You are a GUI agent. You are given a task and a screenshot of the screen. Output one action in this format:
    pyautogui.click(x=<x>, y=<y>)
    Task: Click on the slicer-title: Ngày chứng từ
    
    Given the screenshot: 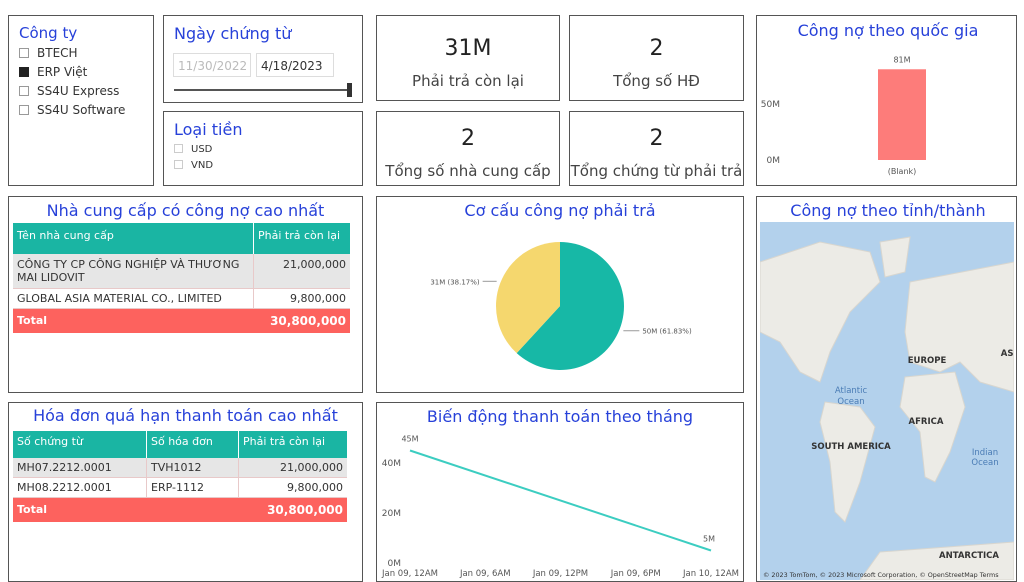 What is the action you would take?
    pyautogui.click(x=233, y=33)
    